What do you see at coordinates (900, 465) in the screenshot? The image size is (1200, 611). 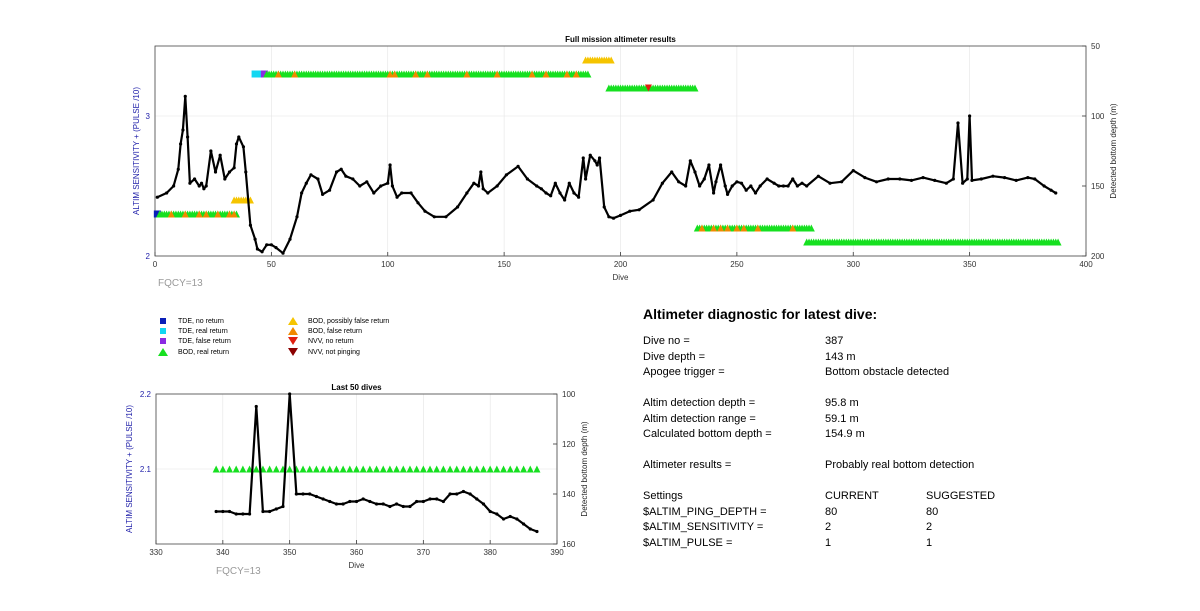 I see `results-value: Probably real bottom detection` at bounding box center [900, 465].